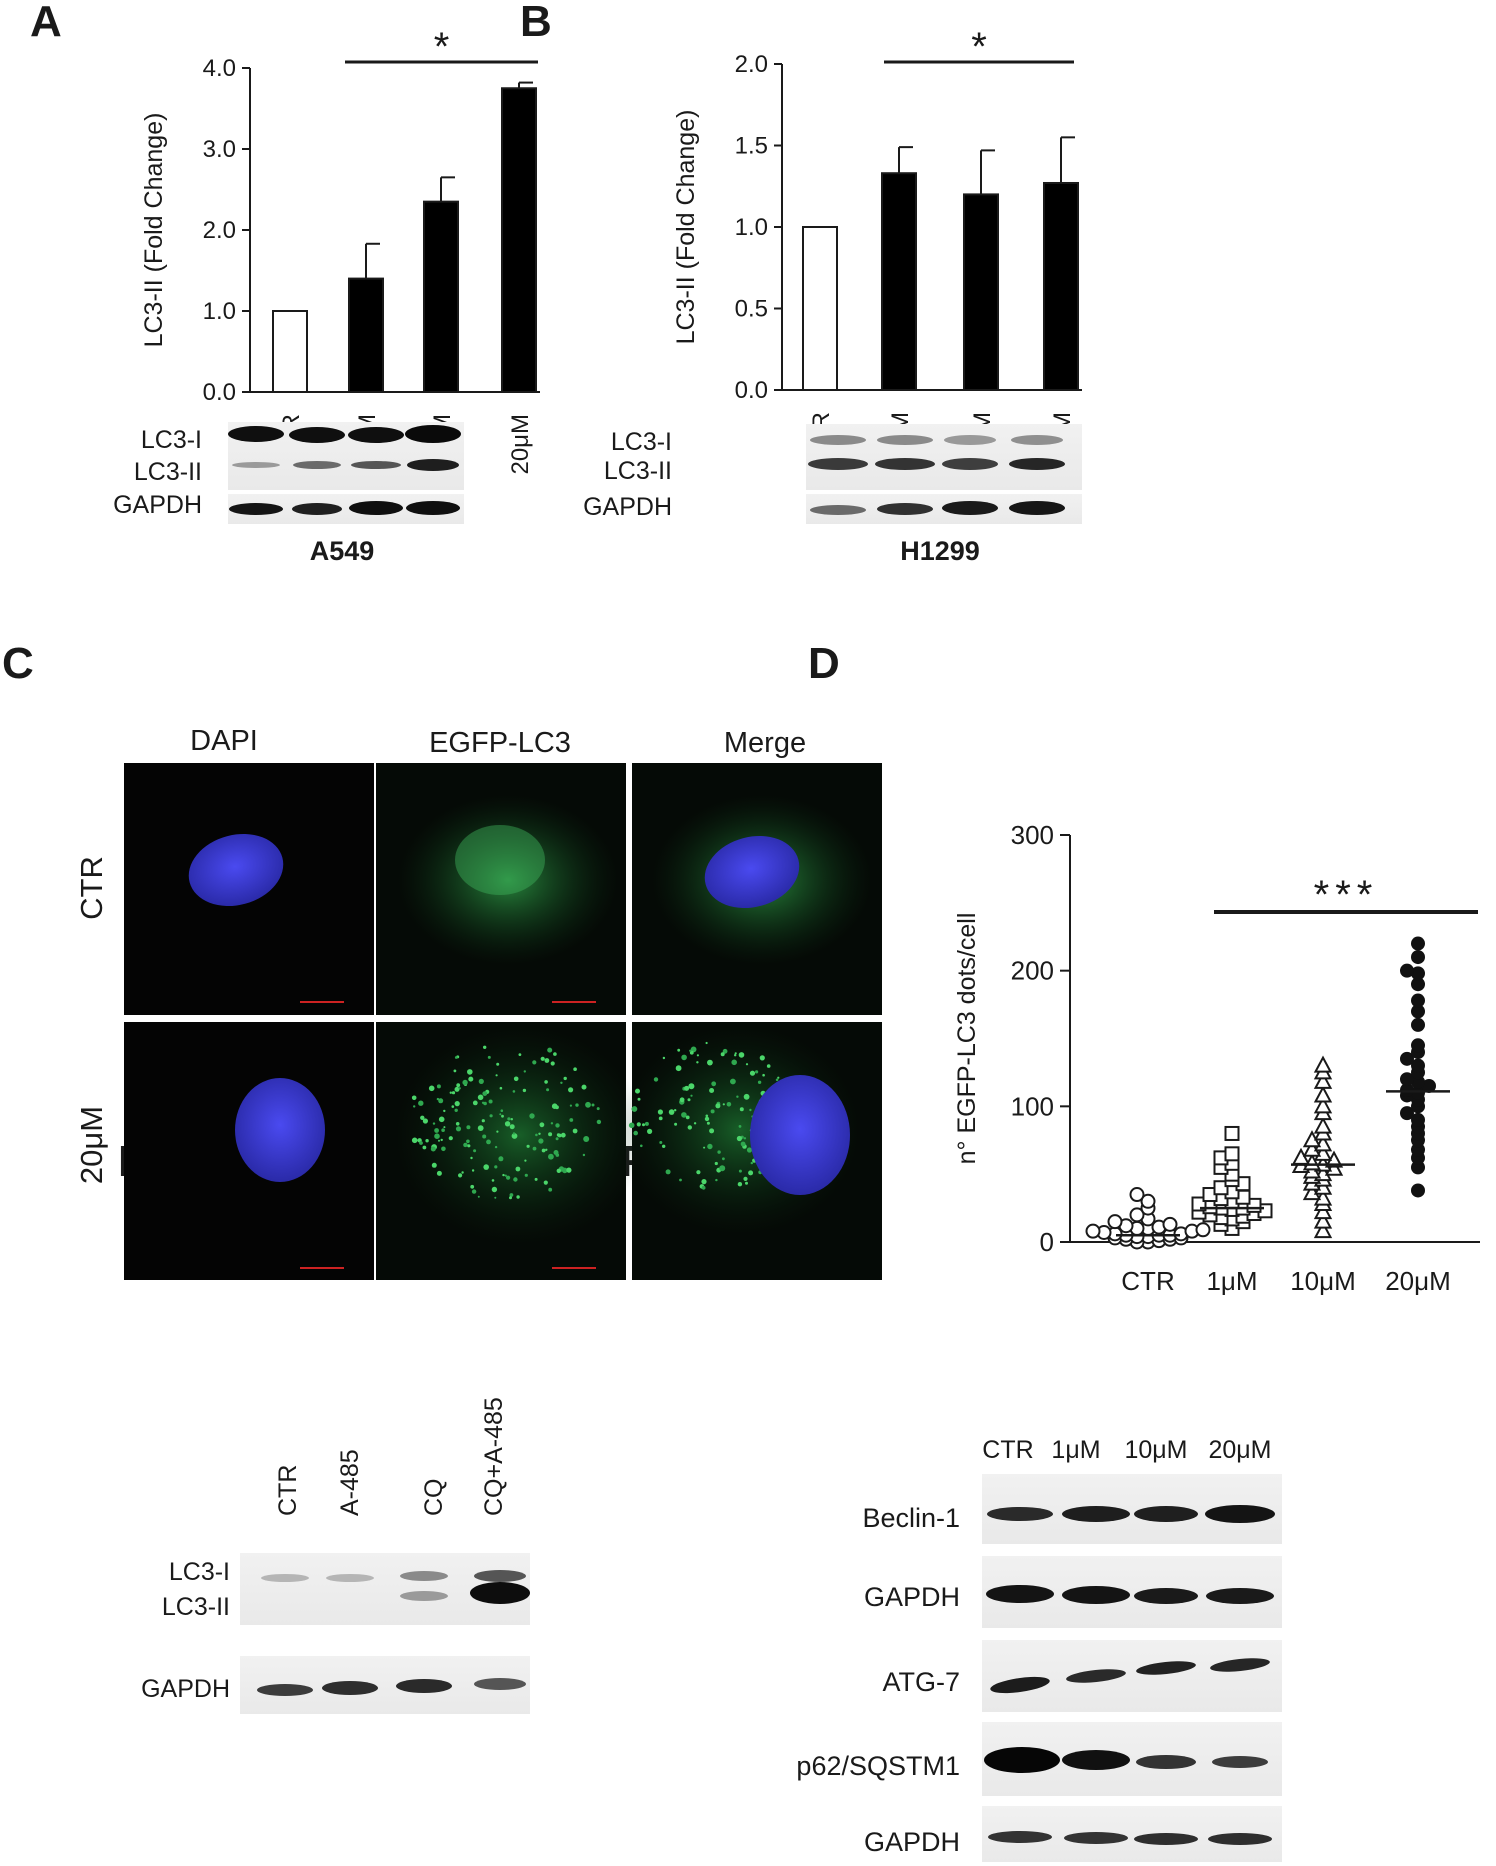 This screenshot has width=1496, height=1866. What do you see at coordinates (335, 1555) in the screenshot?
I see `blot-e: CTR A-485 CQ CQ+A-485 LC3-I LC3-II GAPDH` at bounding box center [335, 1555].